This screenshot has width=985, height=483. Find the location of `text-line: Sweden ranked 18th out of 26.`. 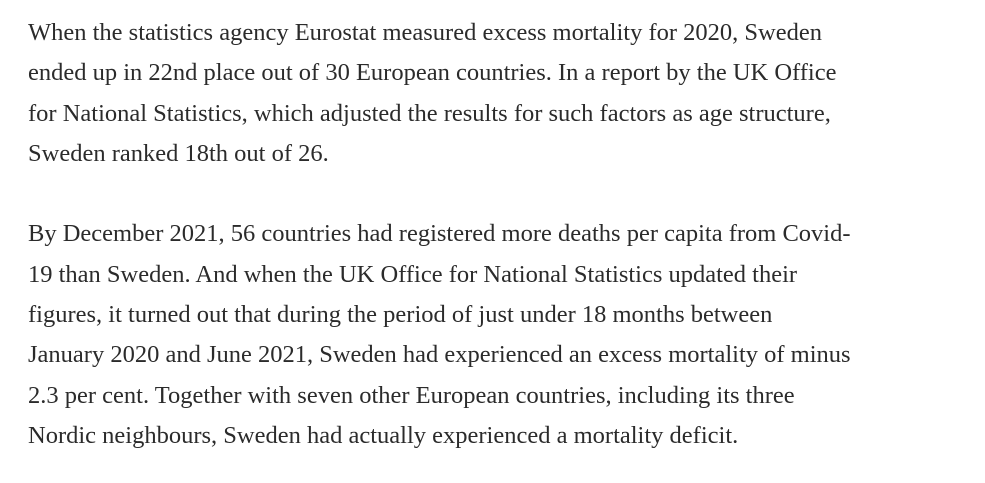

text-line: Sweden ranked 18th out of 26. is located at coordinates (178, 153).